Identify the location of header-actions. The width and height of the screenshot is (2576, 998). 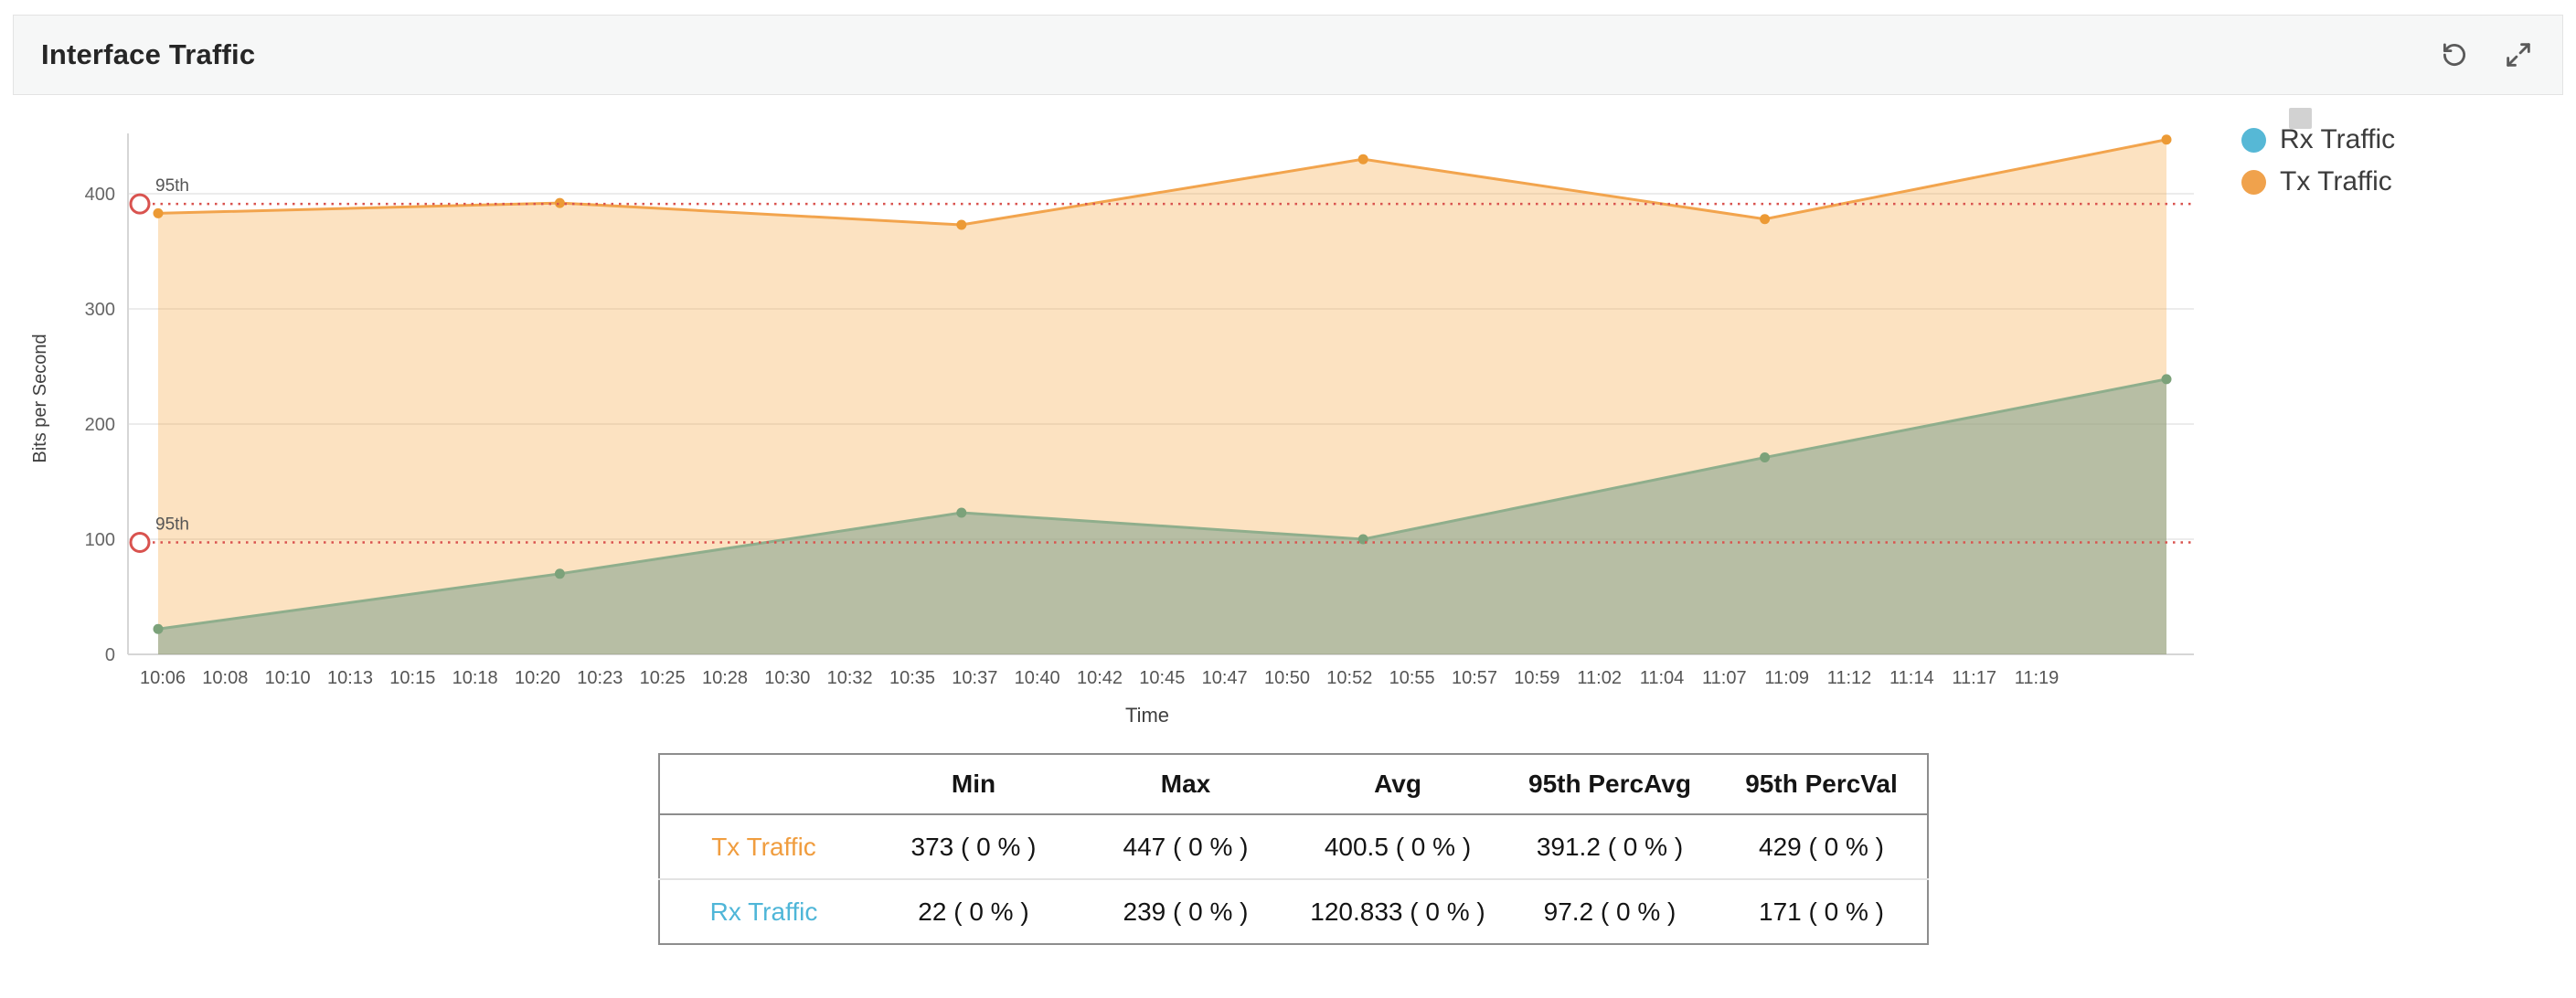
(2486, 55).